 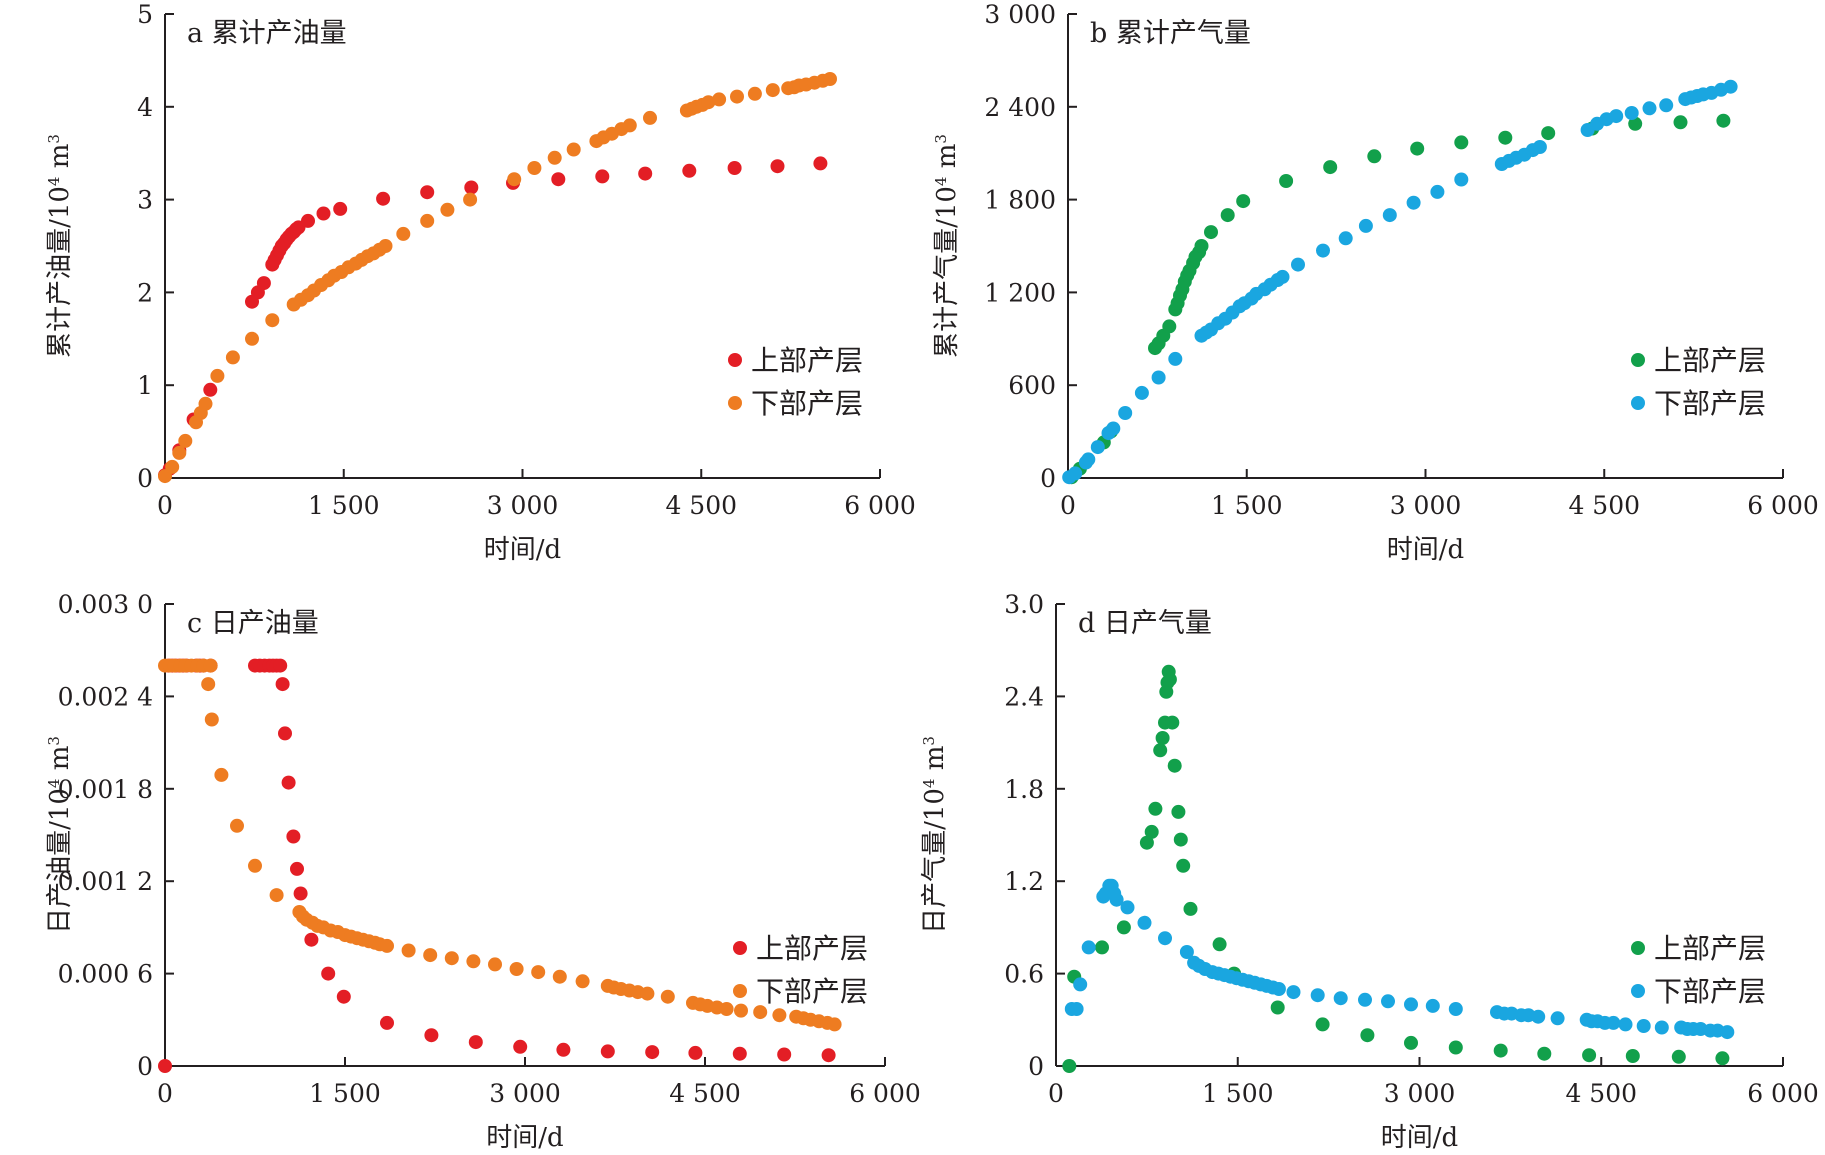 I want to click on x-axis-label: 时间/d, so click(x=524, y=1138).